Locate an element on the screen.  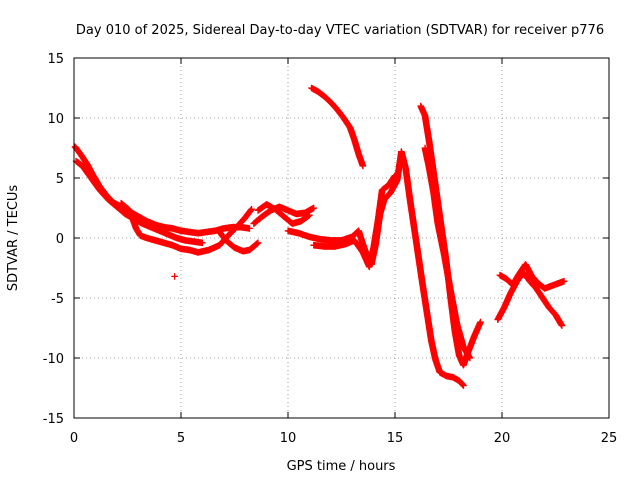
y-tick-label: -5 is located at coordinates (57, 299).